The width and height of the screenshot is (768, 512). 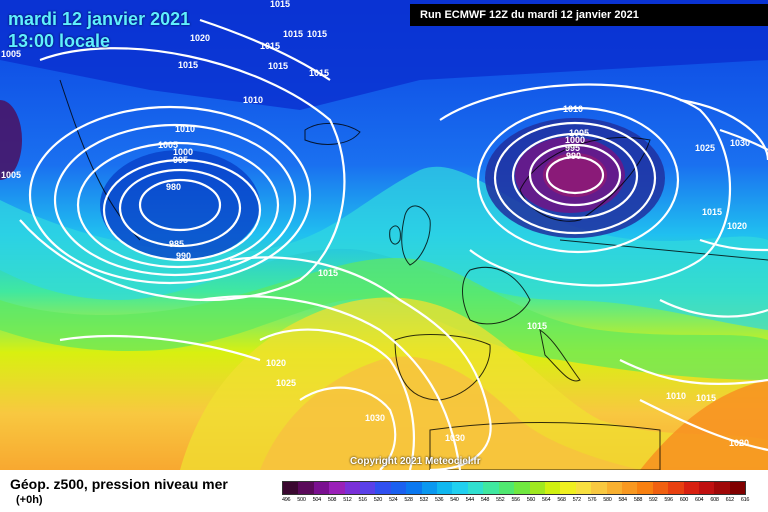 I want to click on legend-tick-label: 540, so click(x=454, y=500).